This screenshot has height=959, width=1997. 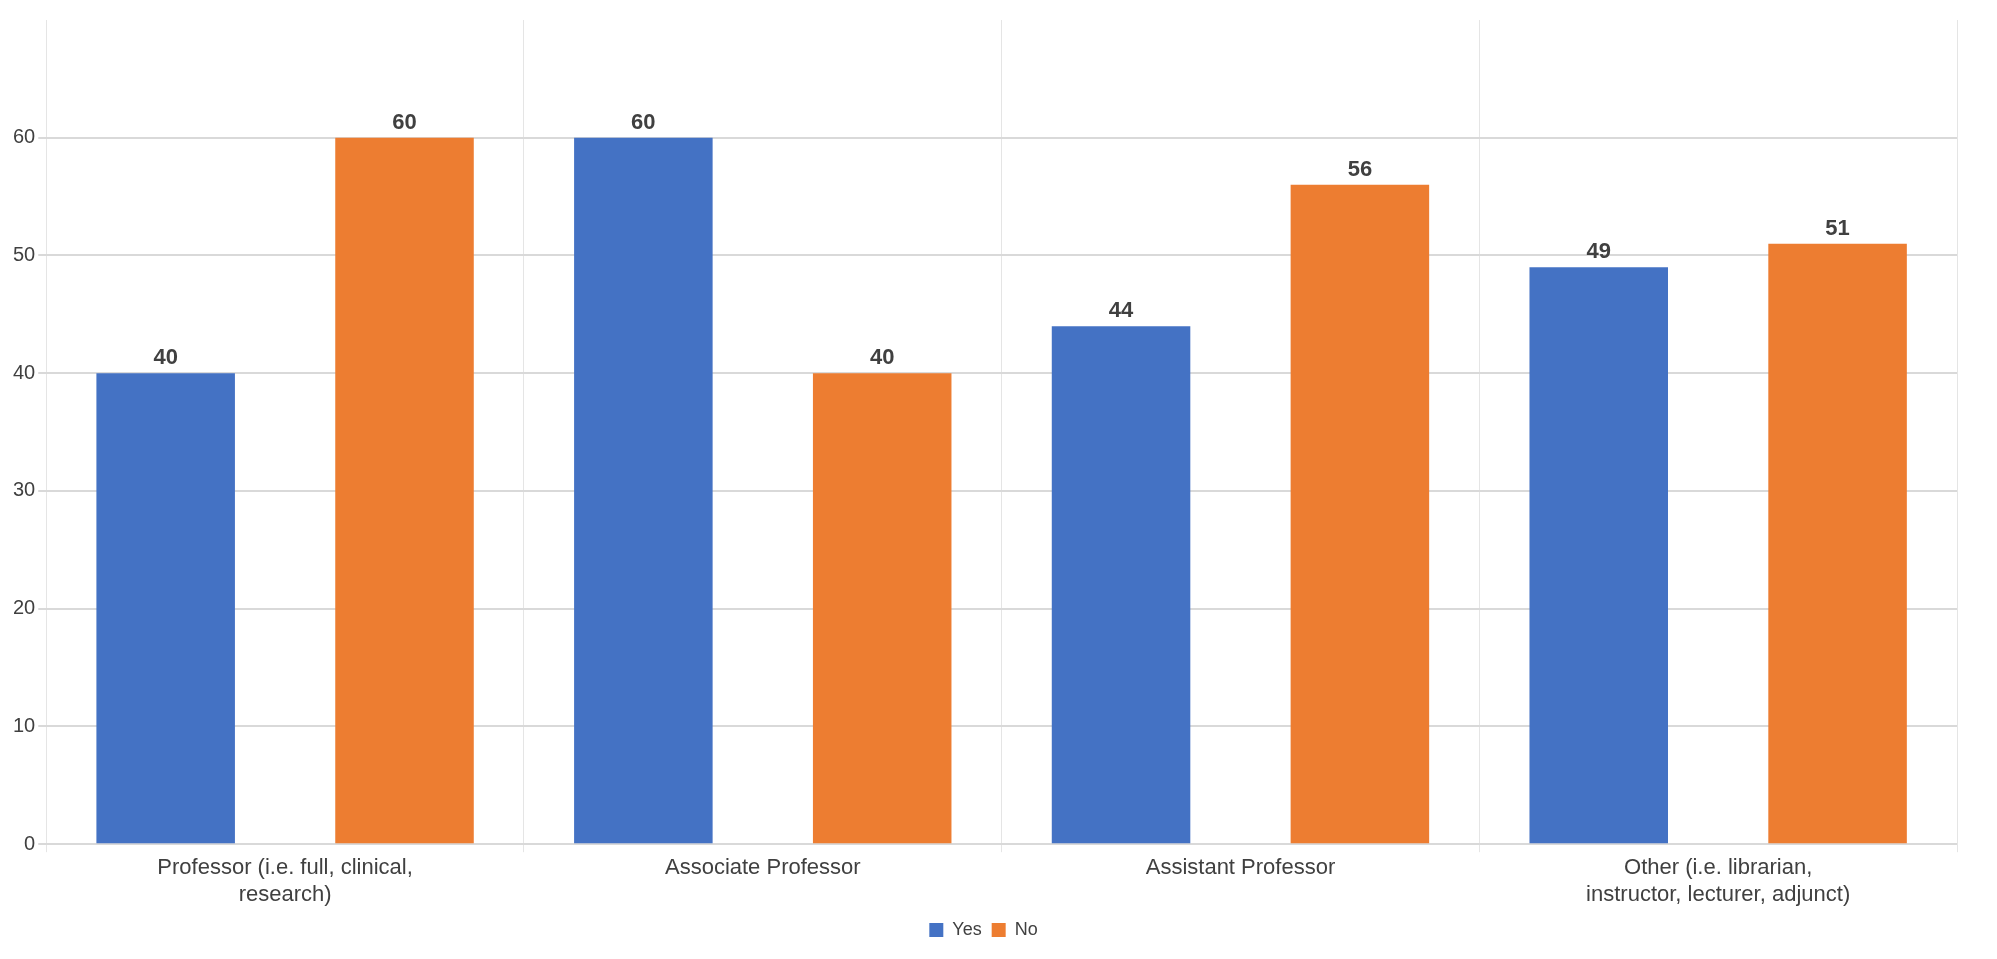 What do you see at coordinates (1598, 251) in the screenshot?
I see `data-label: 49` at bounding box center [1598, 251].